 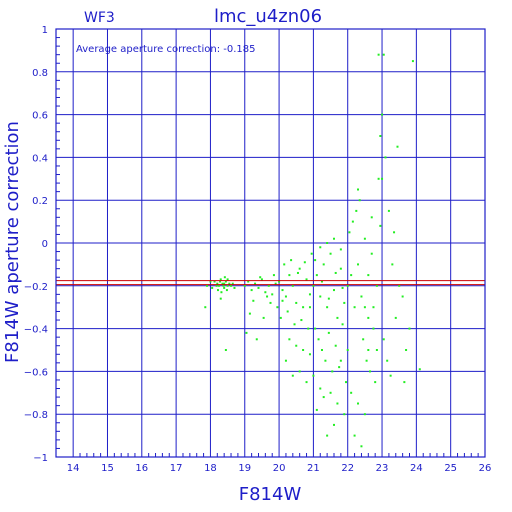 What do you see at coordinates (268, 16) in the screenshot?
I see `chart-title: lmc_u4zn06` at bounding box center [268, 16].